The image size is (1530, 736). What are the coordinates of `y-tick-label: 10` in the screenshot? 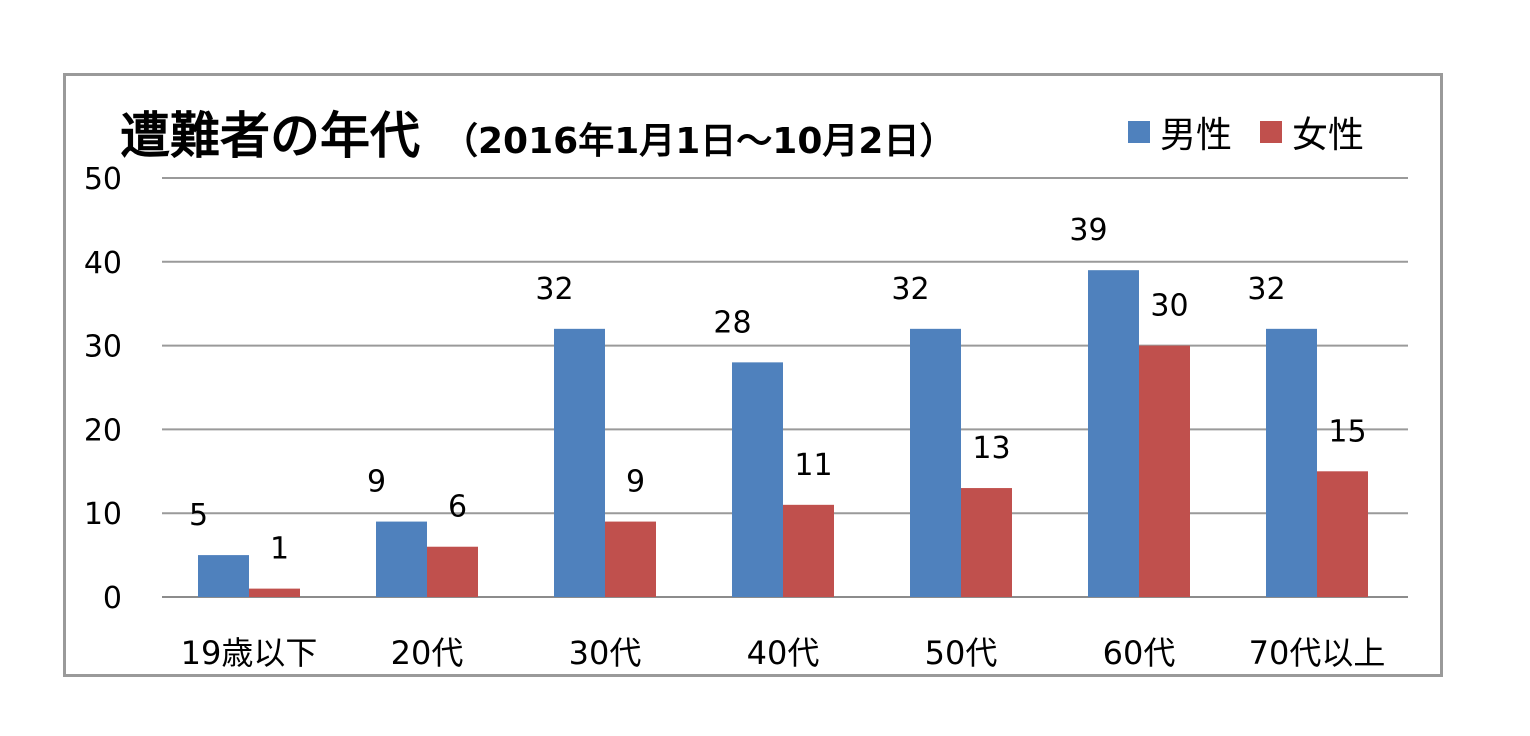 It's located at (103, 514).